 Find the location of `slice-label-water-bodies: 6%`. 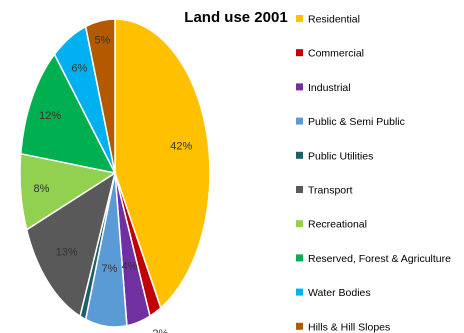

slice-label-water-bodies: 6% is located at coordinates (79, 69).